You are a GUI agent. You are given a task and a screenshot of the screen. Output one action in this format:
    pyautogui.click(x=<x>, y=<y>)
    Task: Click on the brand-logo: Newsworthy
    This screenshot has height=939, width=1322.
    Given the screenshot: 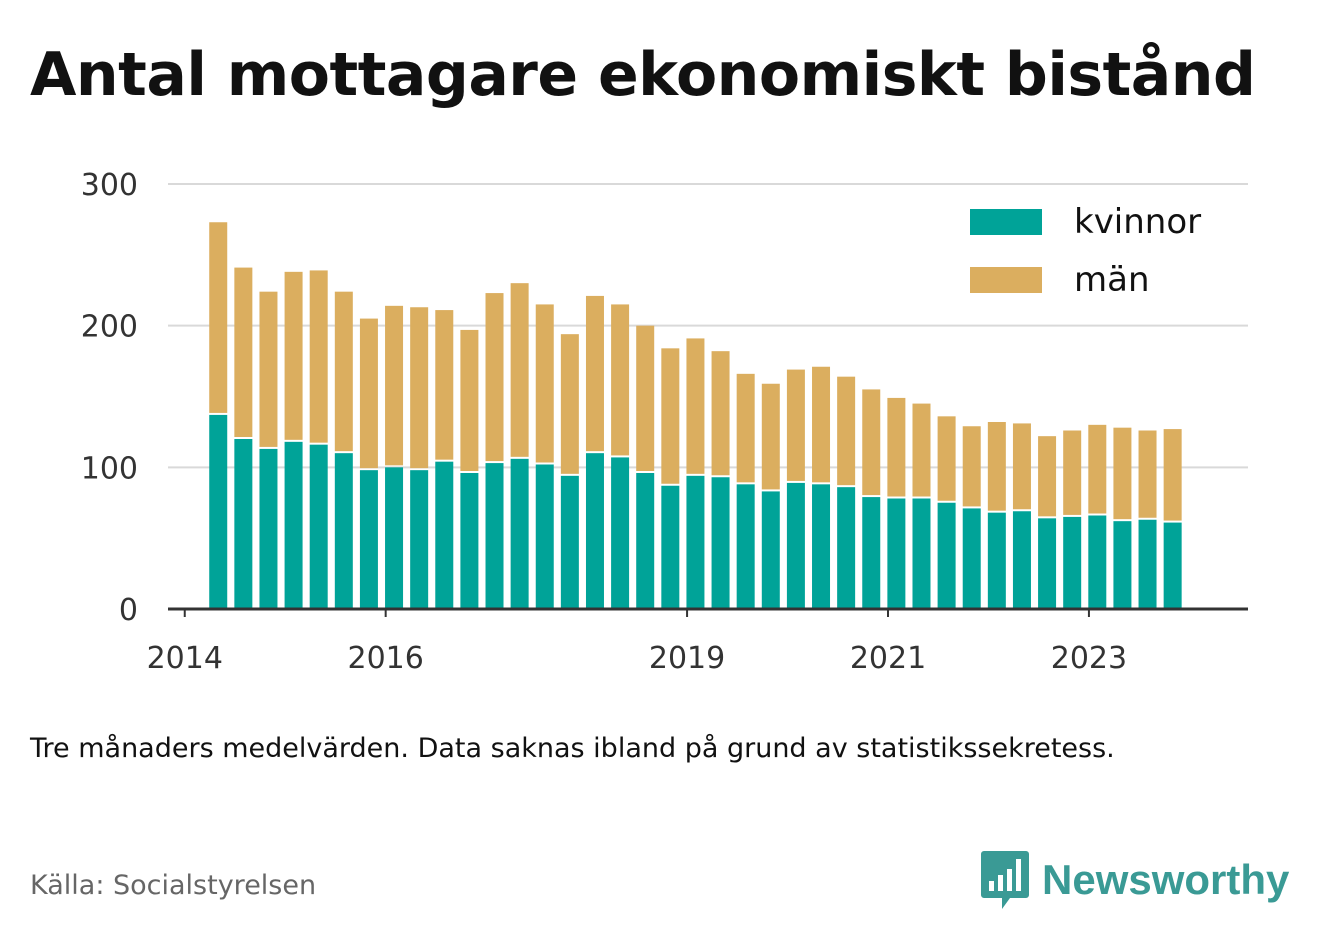 What is the action you would take?
    pyautogui.click(x=1134, y=880)
    